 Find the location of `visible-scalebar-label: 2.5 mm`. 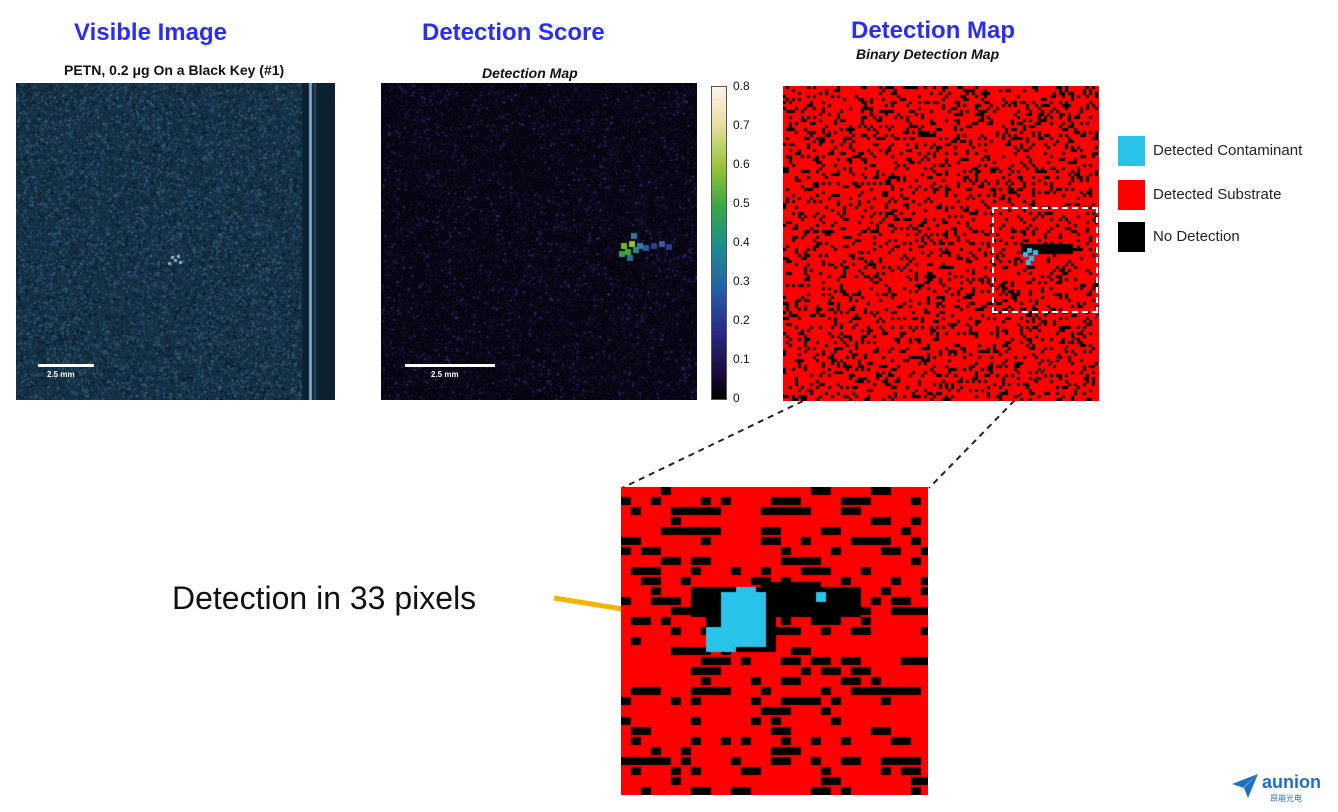

visible-scalebar-label: 2.5 mm is located at coordinates (61, 374).